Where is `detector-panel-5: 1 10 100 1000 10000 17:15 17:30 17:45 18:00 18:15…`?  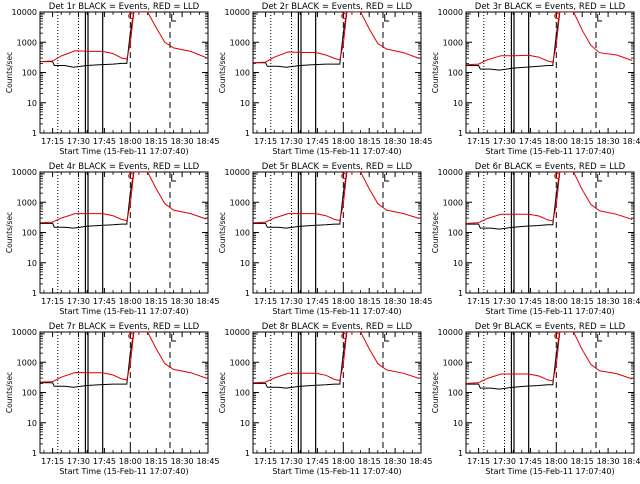
detector-panel-5: 1 10 100 1000 10000 17:15 17:30 17:45 18:00 18:15… is located at coordinates (325, 239).